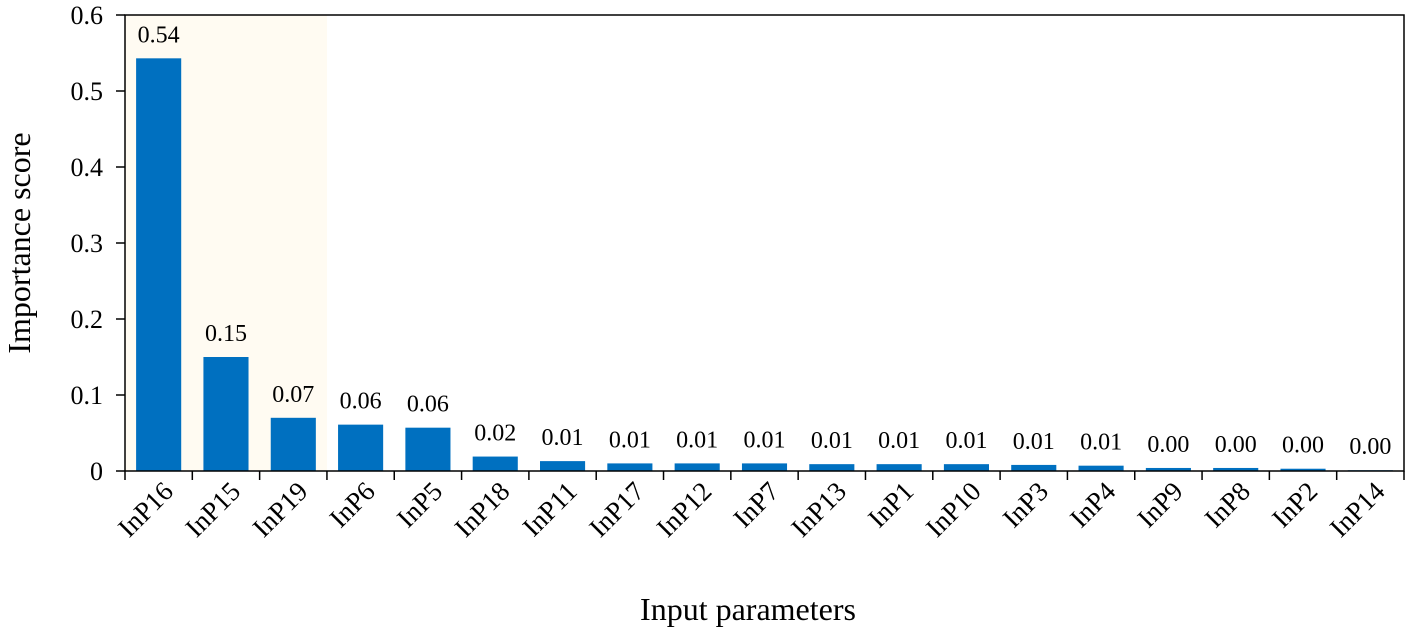  I want to click on x-tick-label-inp8: InP8, so click(1227, 504).